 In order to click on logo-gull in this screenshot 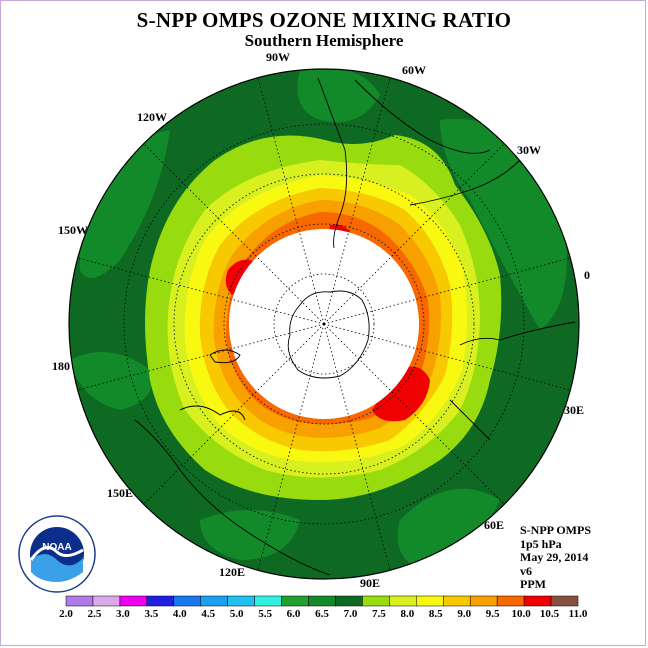, I will do `click(56, 553)`.